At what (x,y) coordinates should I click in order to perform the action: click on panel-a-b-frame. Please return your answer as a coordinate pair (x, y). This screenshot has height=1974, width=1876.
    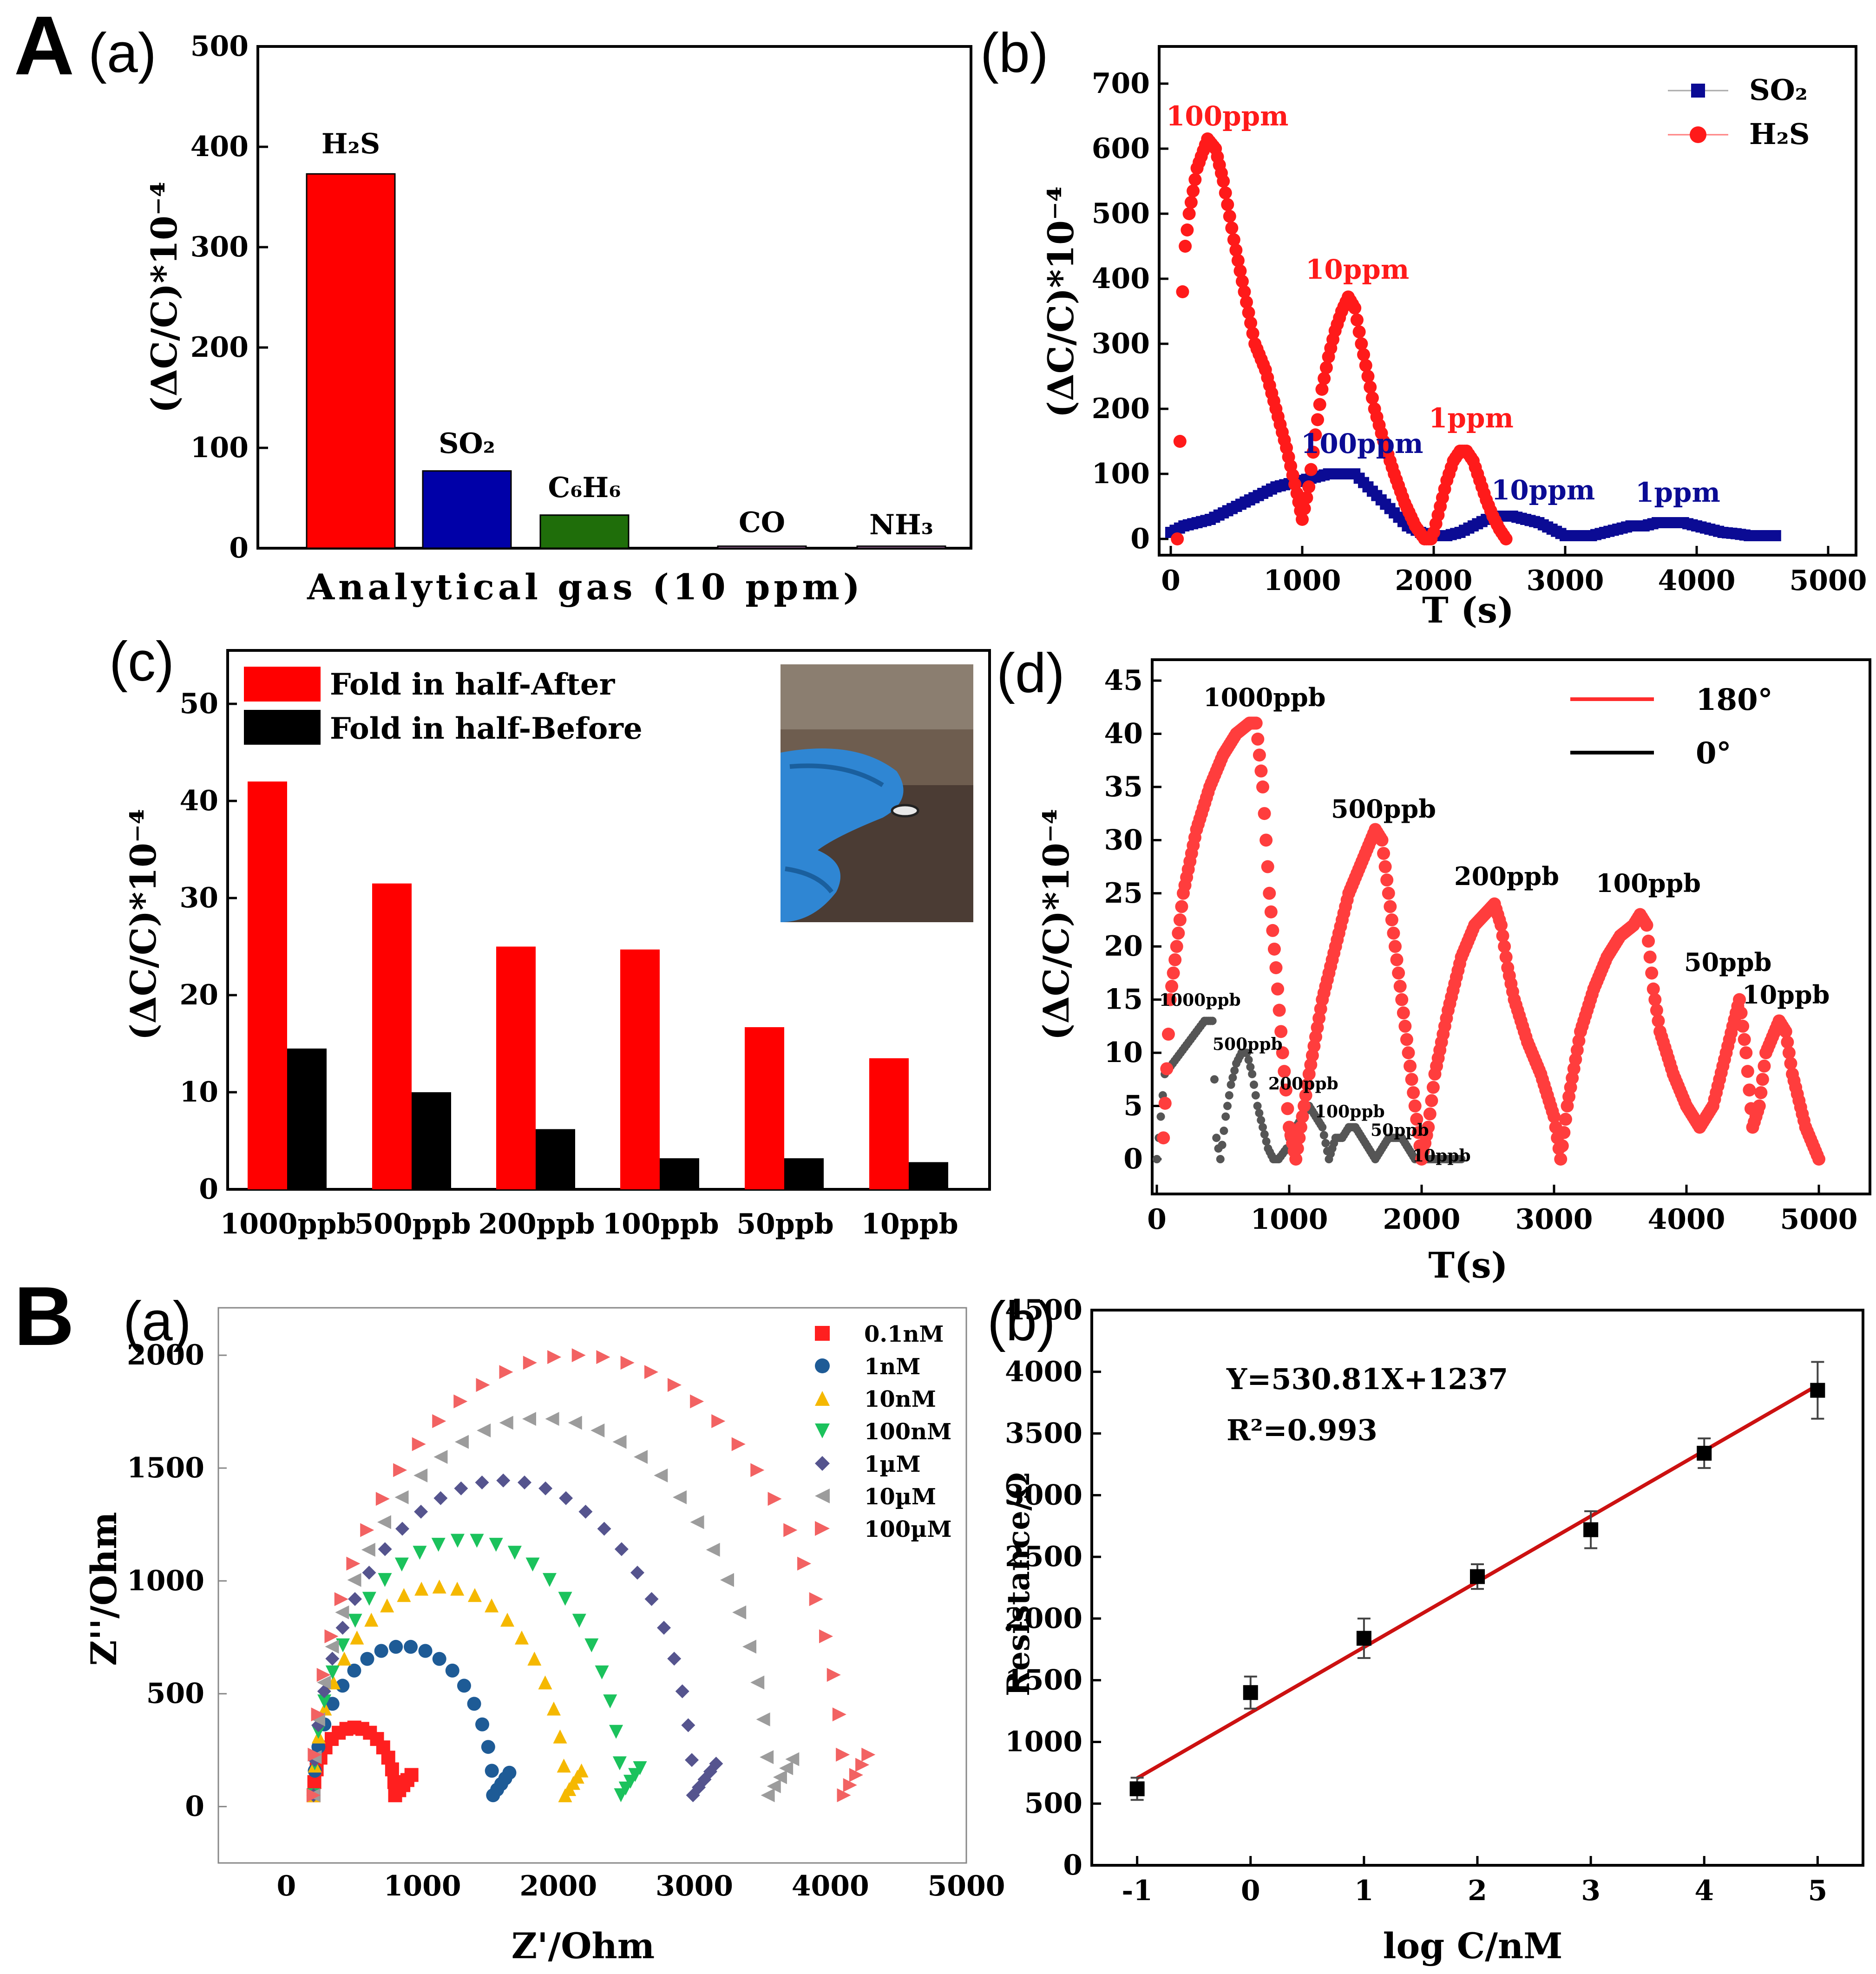
    Looking at the image, I should click on (1507, 301).